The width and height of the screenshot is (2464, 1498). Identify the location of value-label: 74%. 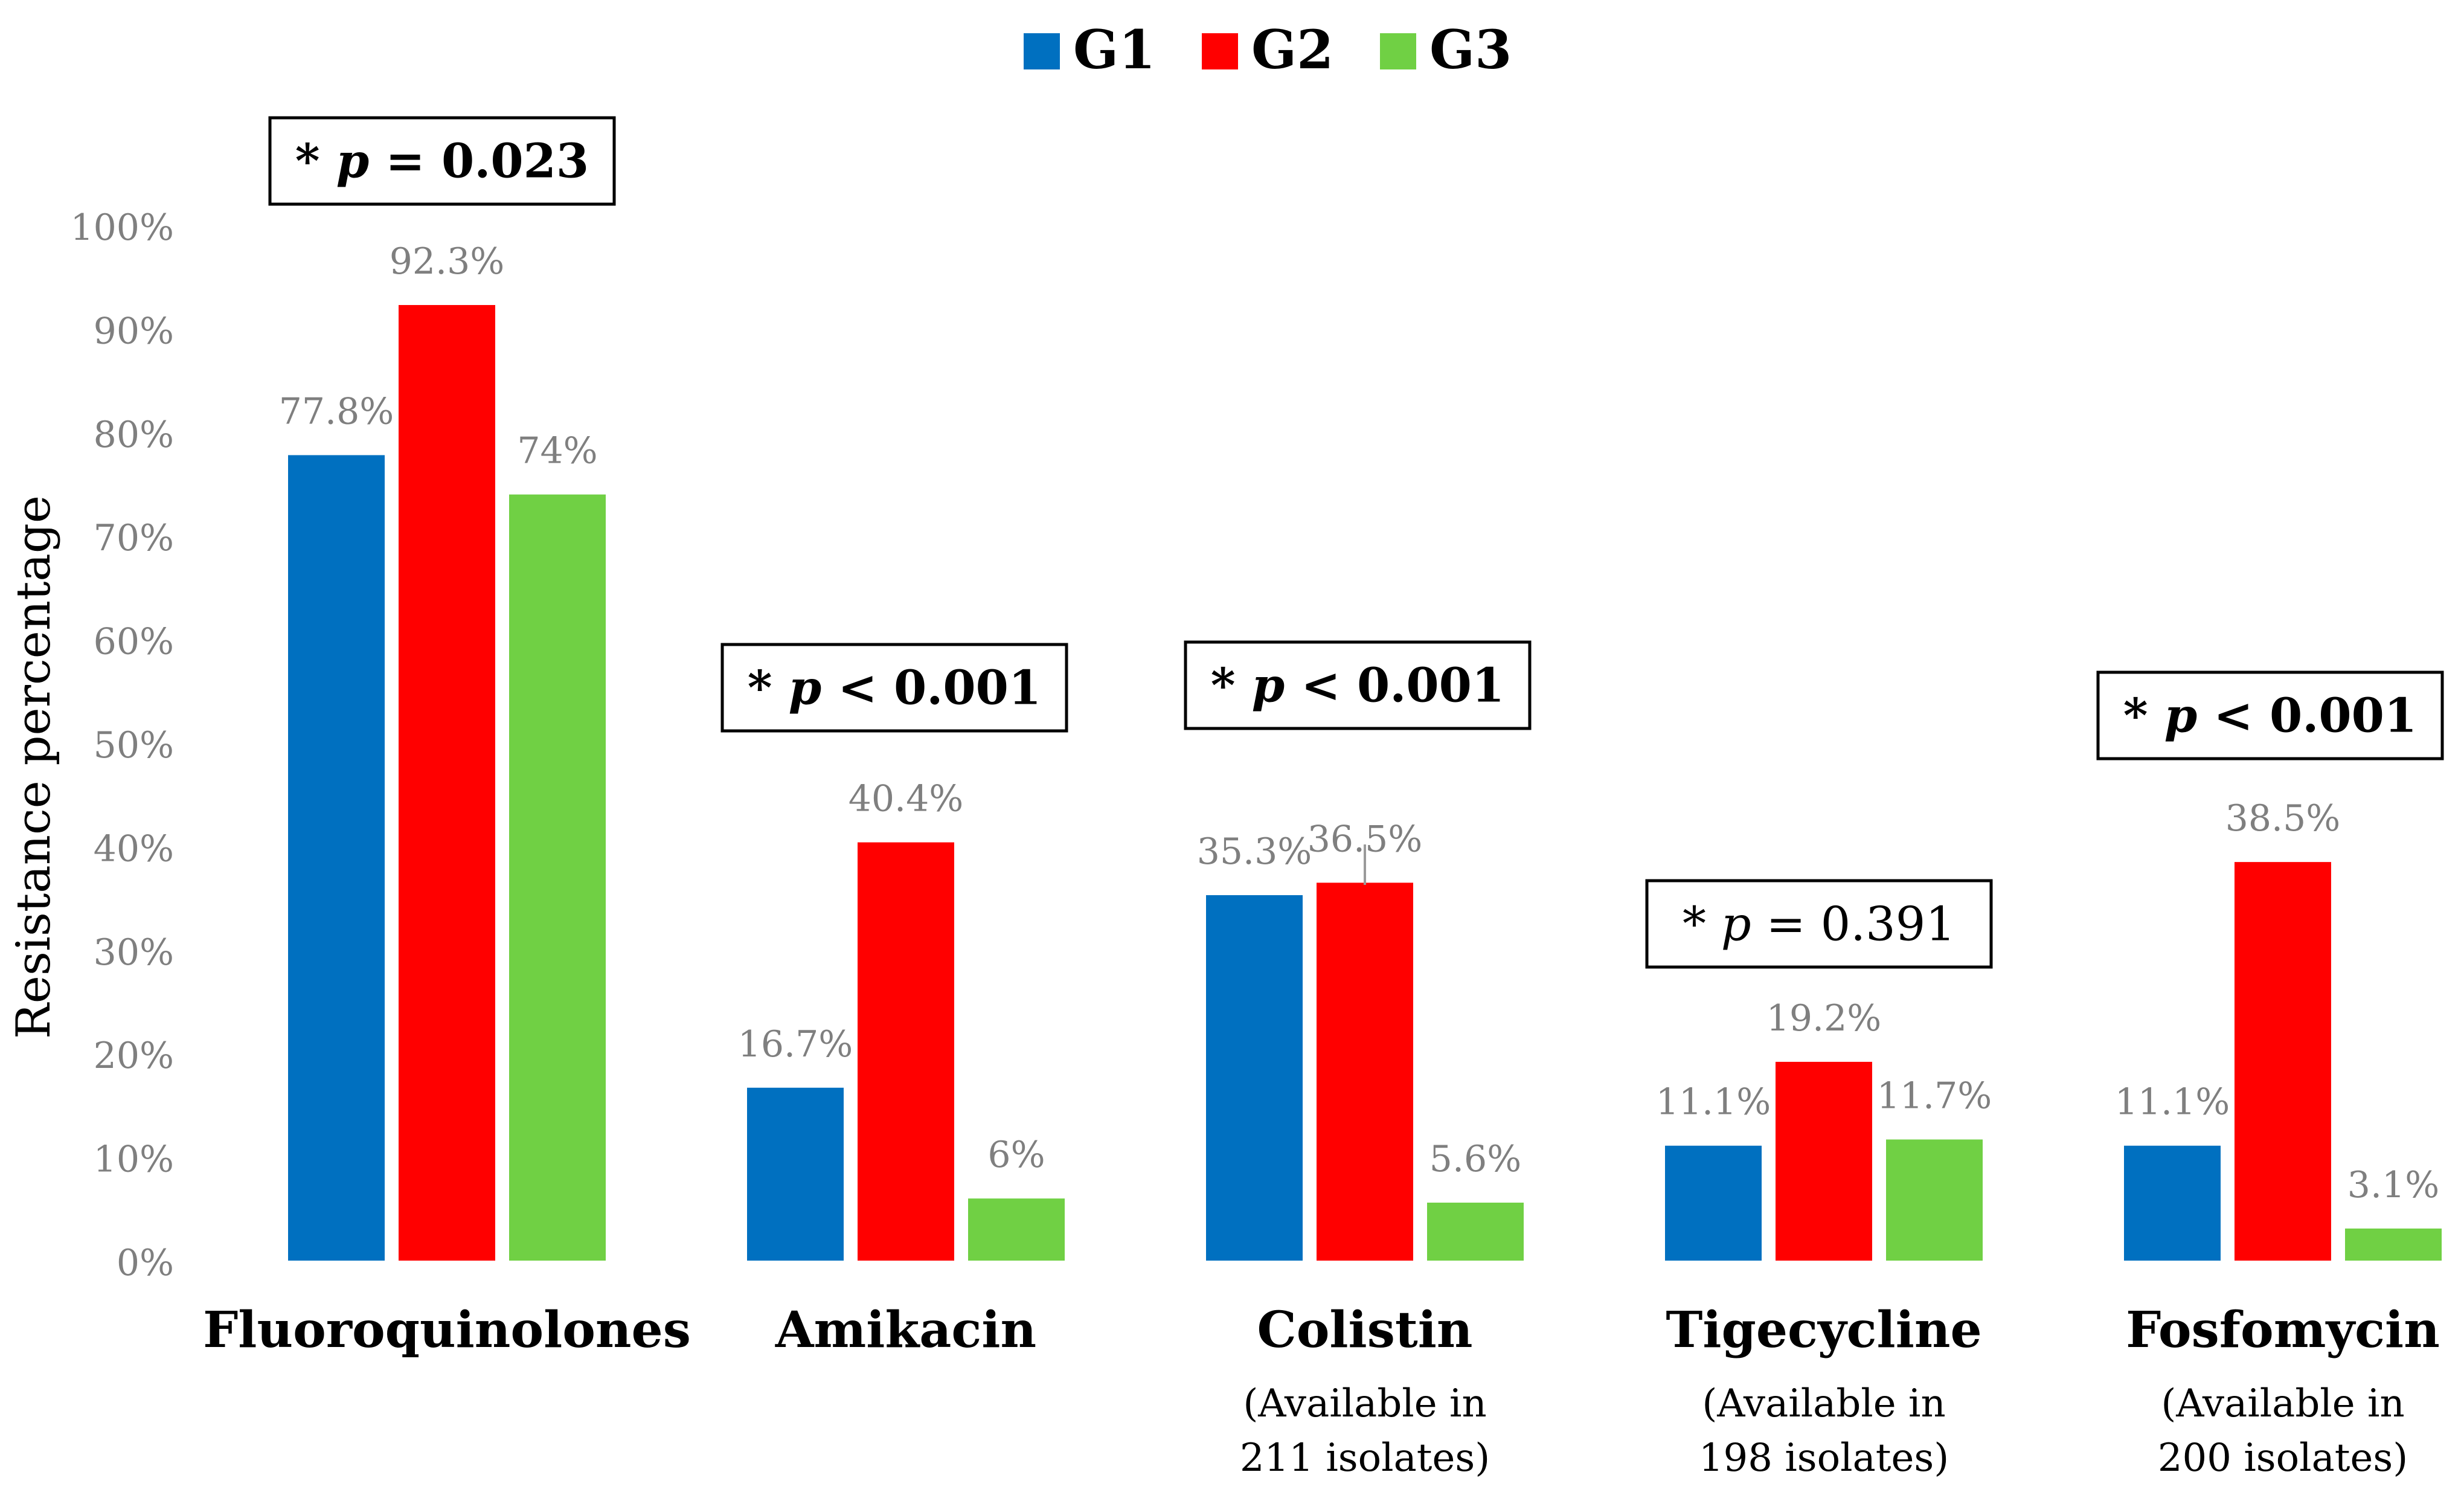
(557, 451).